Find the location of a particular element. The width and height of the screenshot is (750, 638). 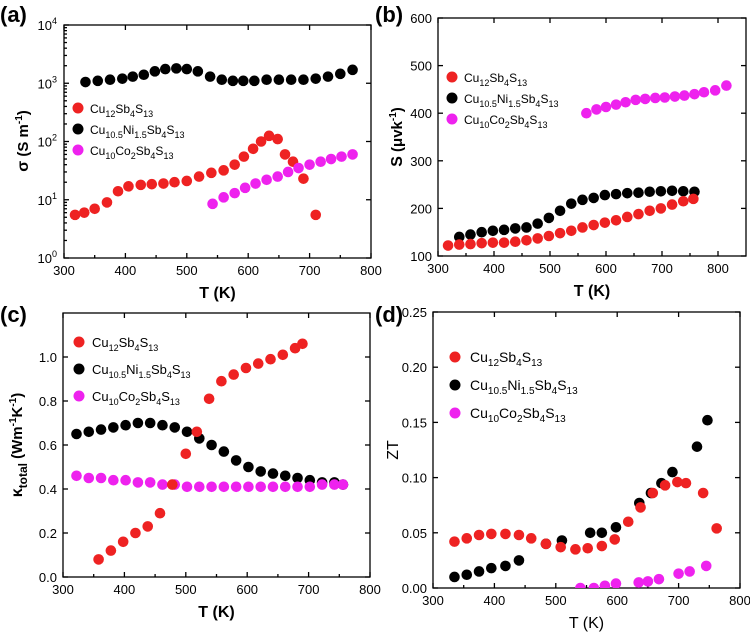

y-tick-label: 200 is located at coordinates (421, 208).